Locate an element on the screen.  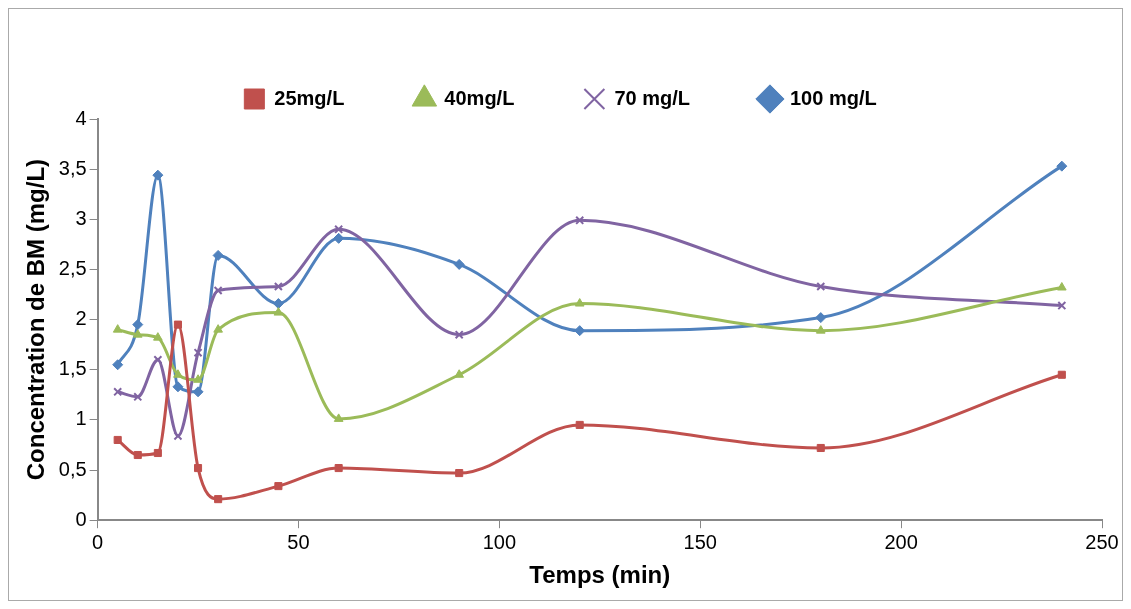
y-tick-label: 3,5 is located at coordinates (72, 167).